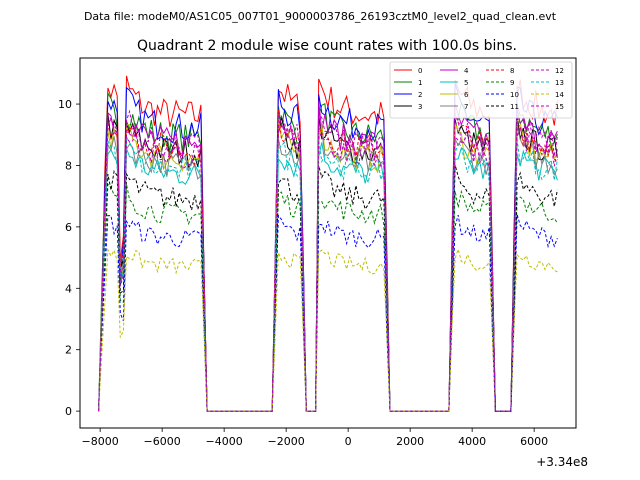 The image size is (640, 480). I want to click on x-tick-label: 6000, so click(534, 441).